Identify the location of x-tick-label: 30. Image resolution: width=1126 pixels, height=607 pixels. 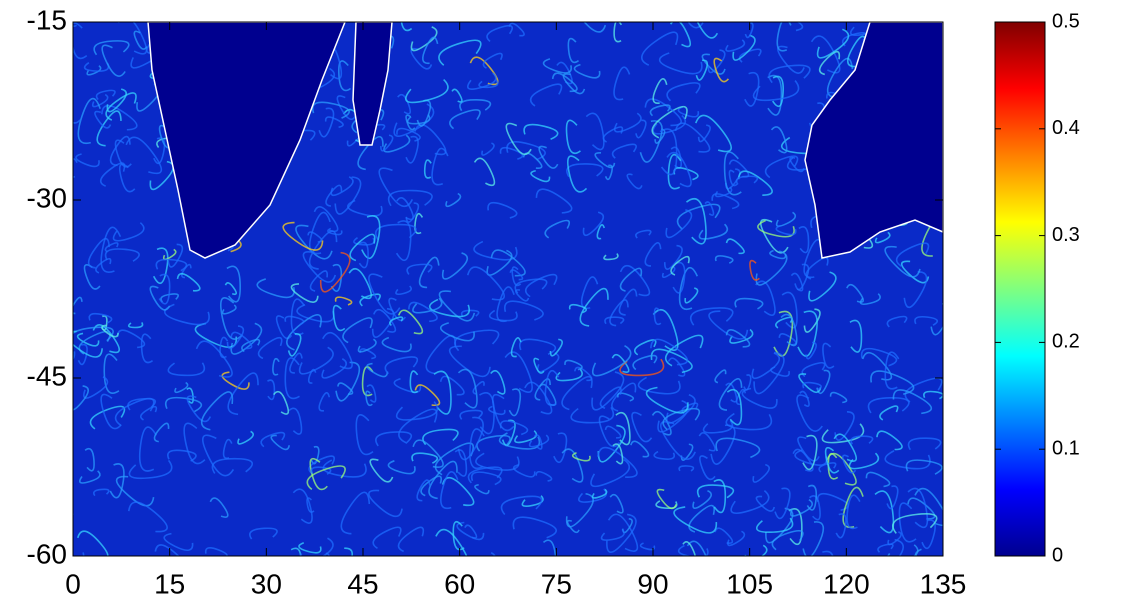
(266, 583).